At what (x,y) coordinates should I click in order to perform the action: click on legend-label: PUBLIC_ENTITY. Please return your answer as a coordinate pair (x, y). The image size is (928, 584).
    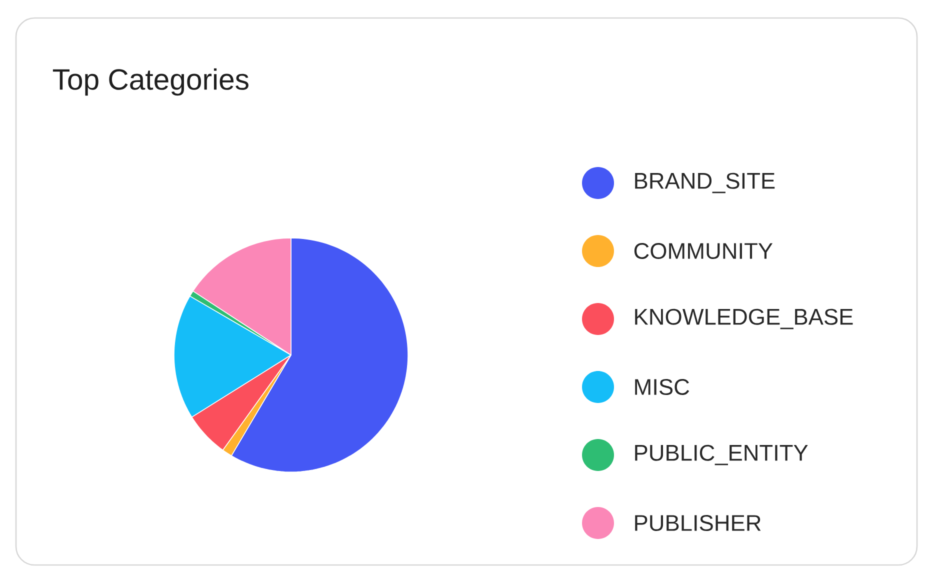
    Looking at the image, I should click on (721, 455).